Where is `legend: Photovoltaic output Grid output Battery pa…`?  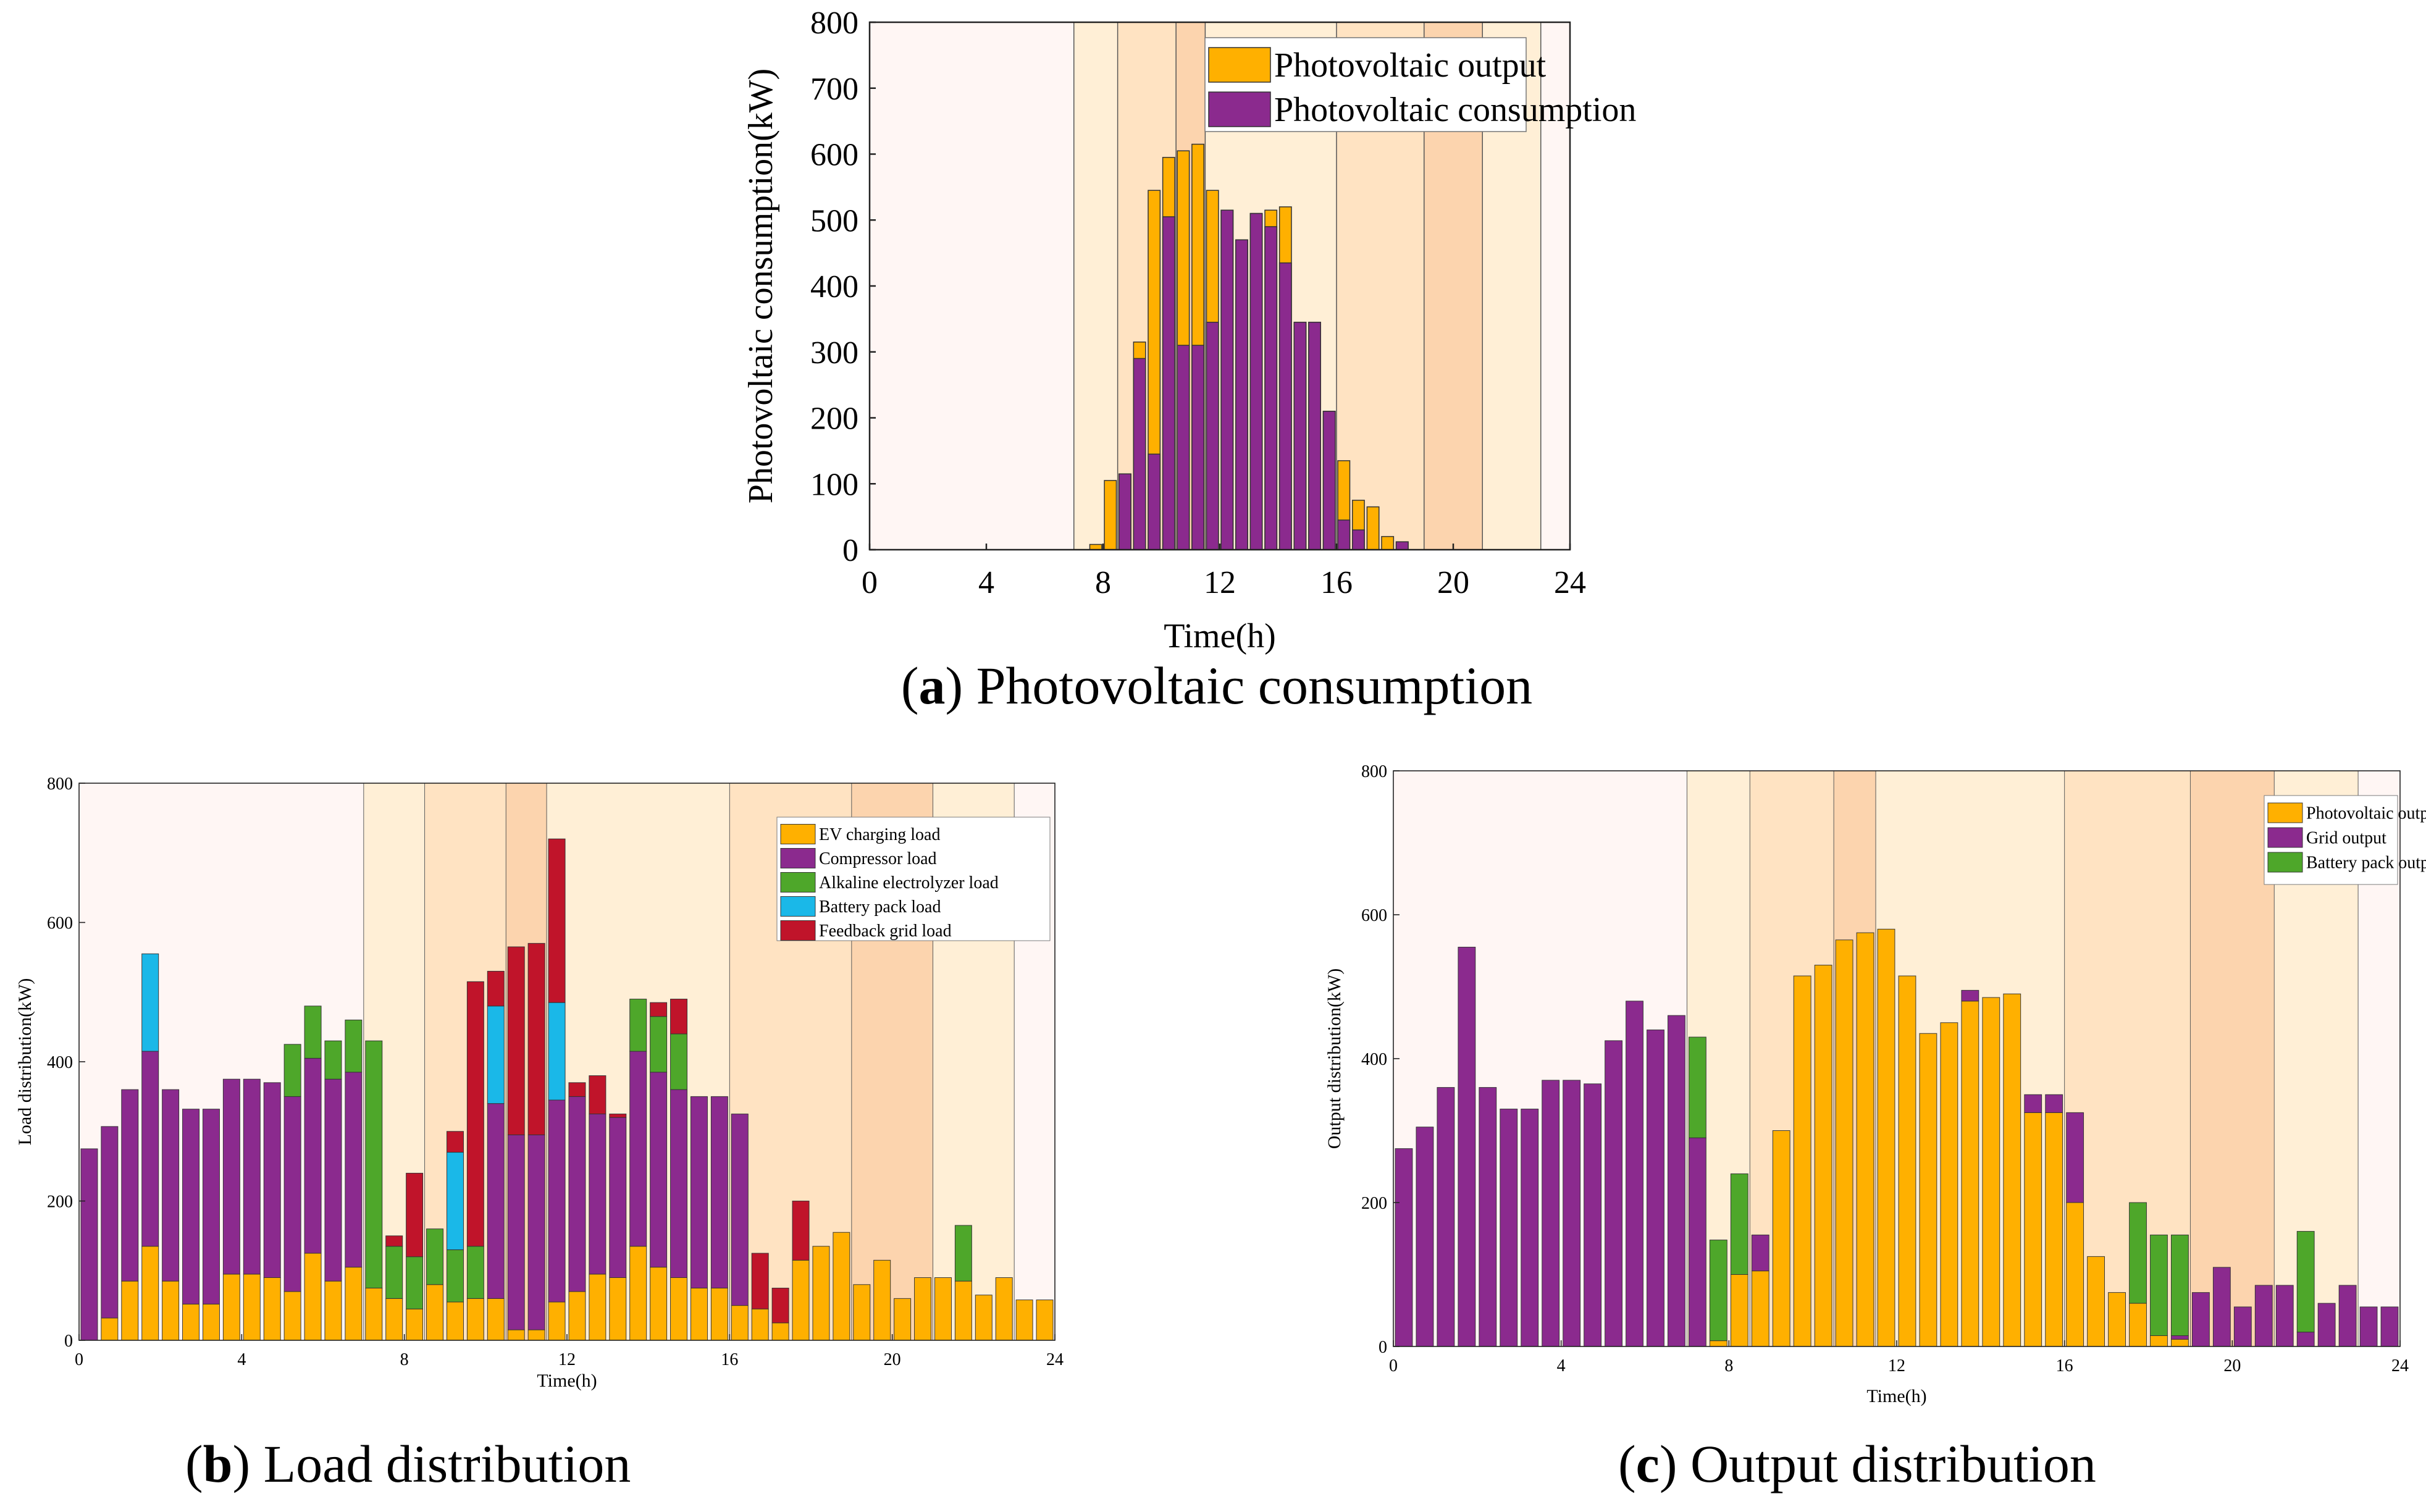
legend: Photovoltaic output Grid output Battery pa… is located at coordinates (2345, 840).